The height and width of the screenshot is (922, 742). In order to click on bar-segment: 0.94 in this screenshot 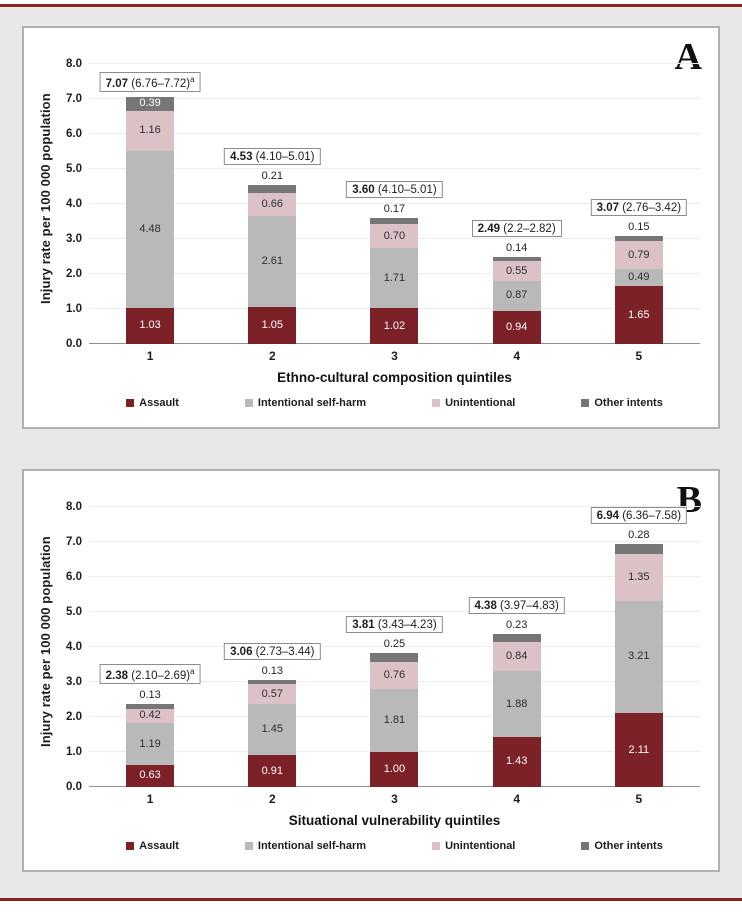, I will do `click(516, 327)`.